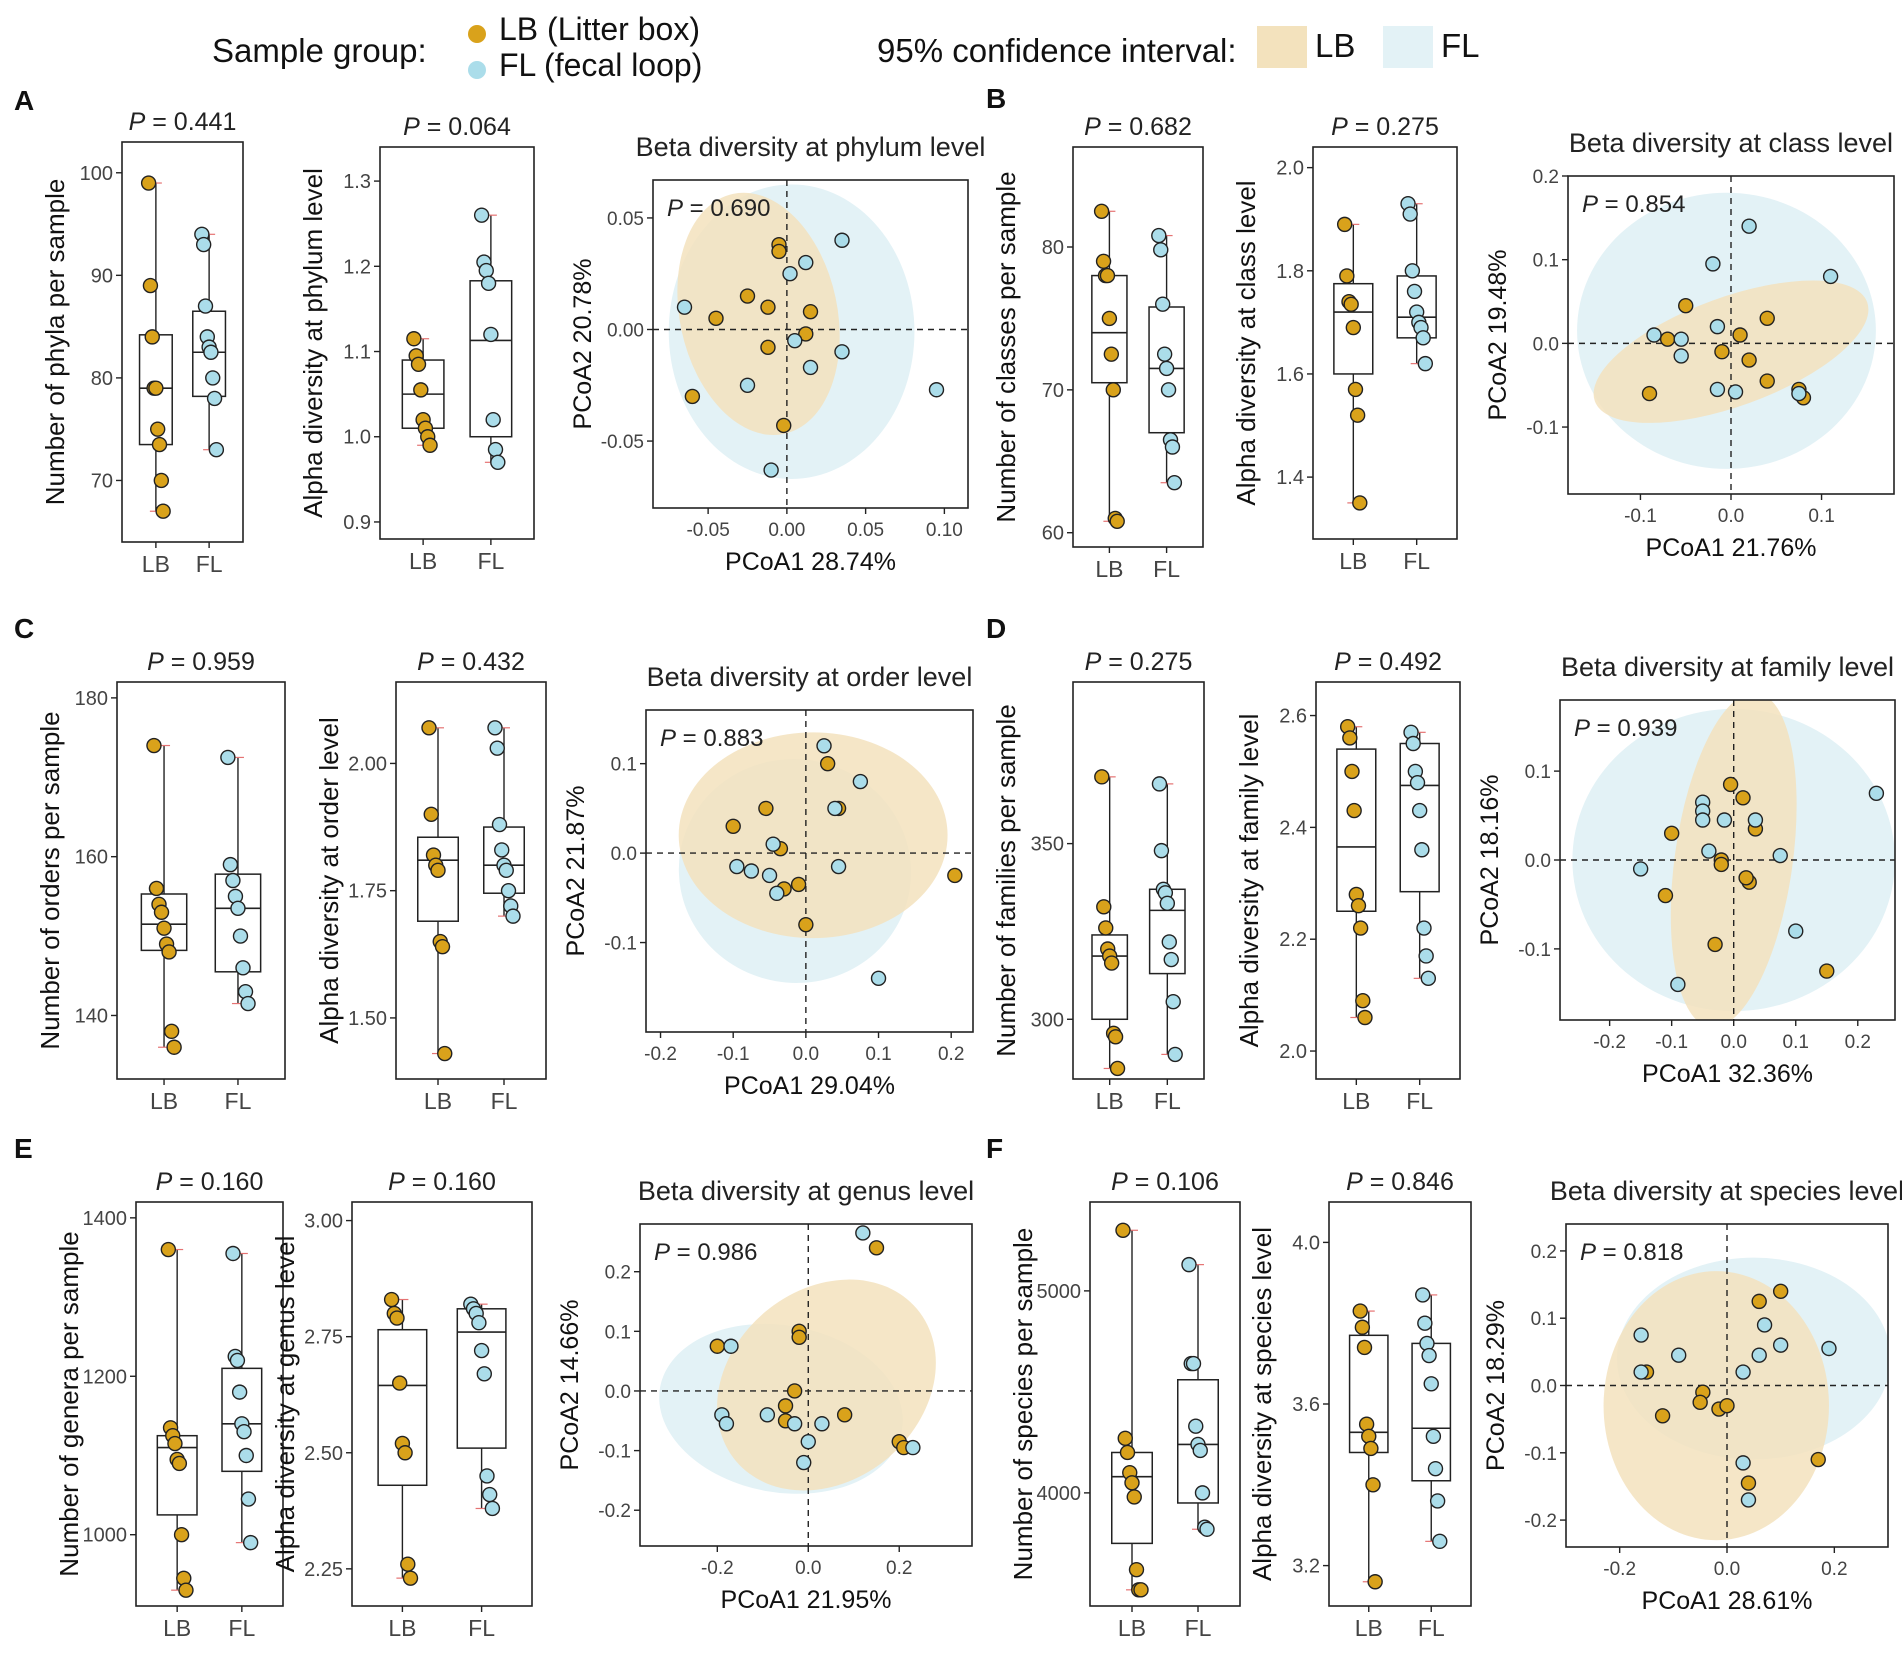  What do you see at coordinates (201, 662) in the screenshot?
I see `p-value-title: P = 0.959` at bounding box center [201, 662].